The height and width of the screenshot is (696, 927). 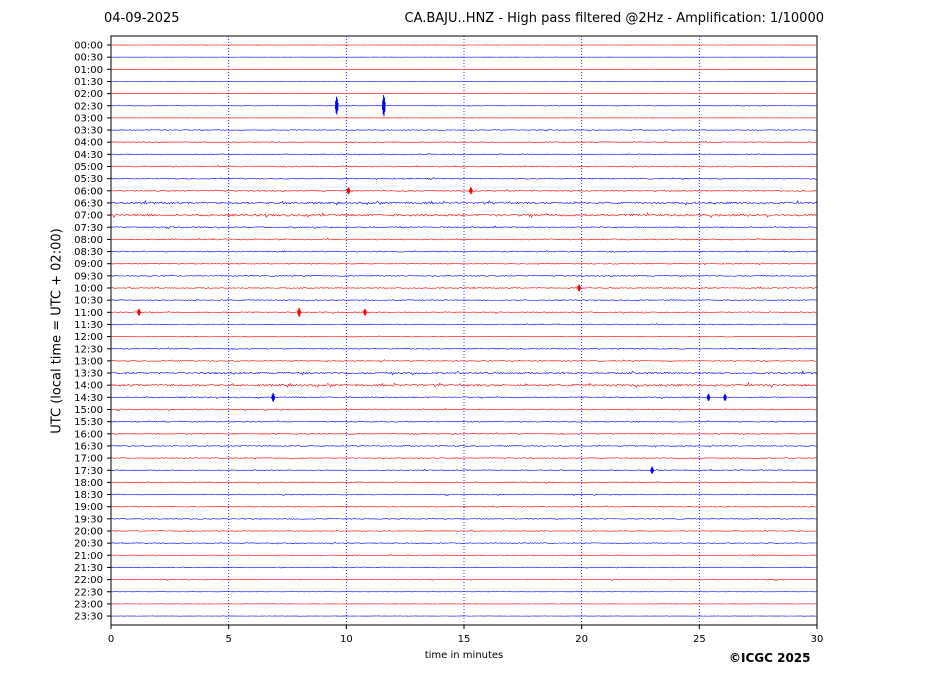 I want to click on y-tick-label: 10:30, so click(x=88, y=301).